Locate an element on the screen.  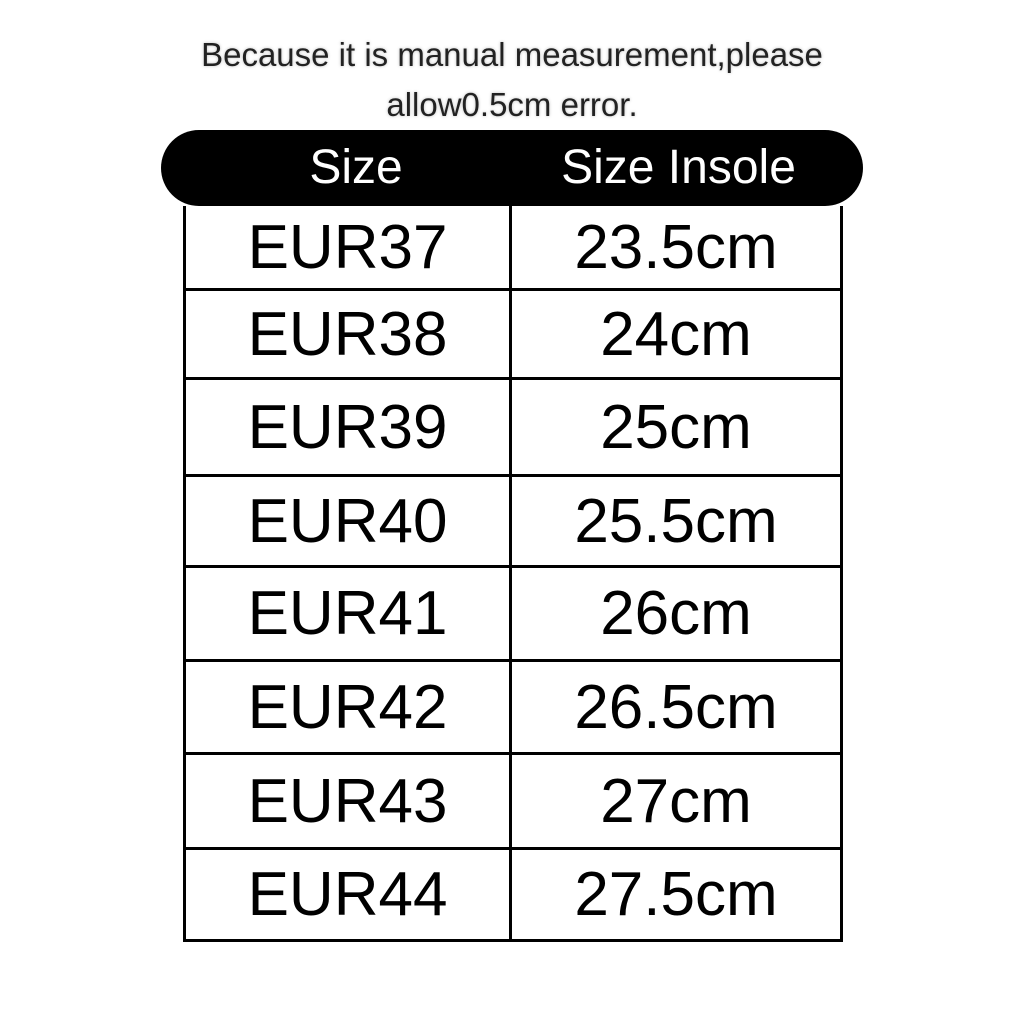
table-row: EUR38 24cm is located at coordinates (513, 335).